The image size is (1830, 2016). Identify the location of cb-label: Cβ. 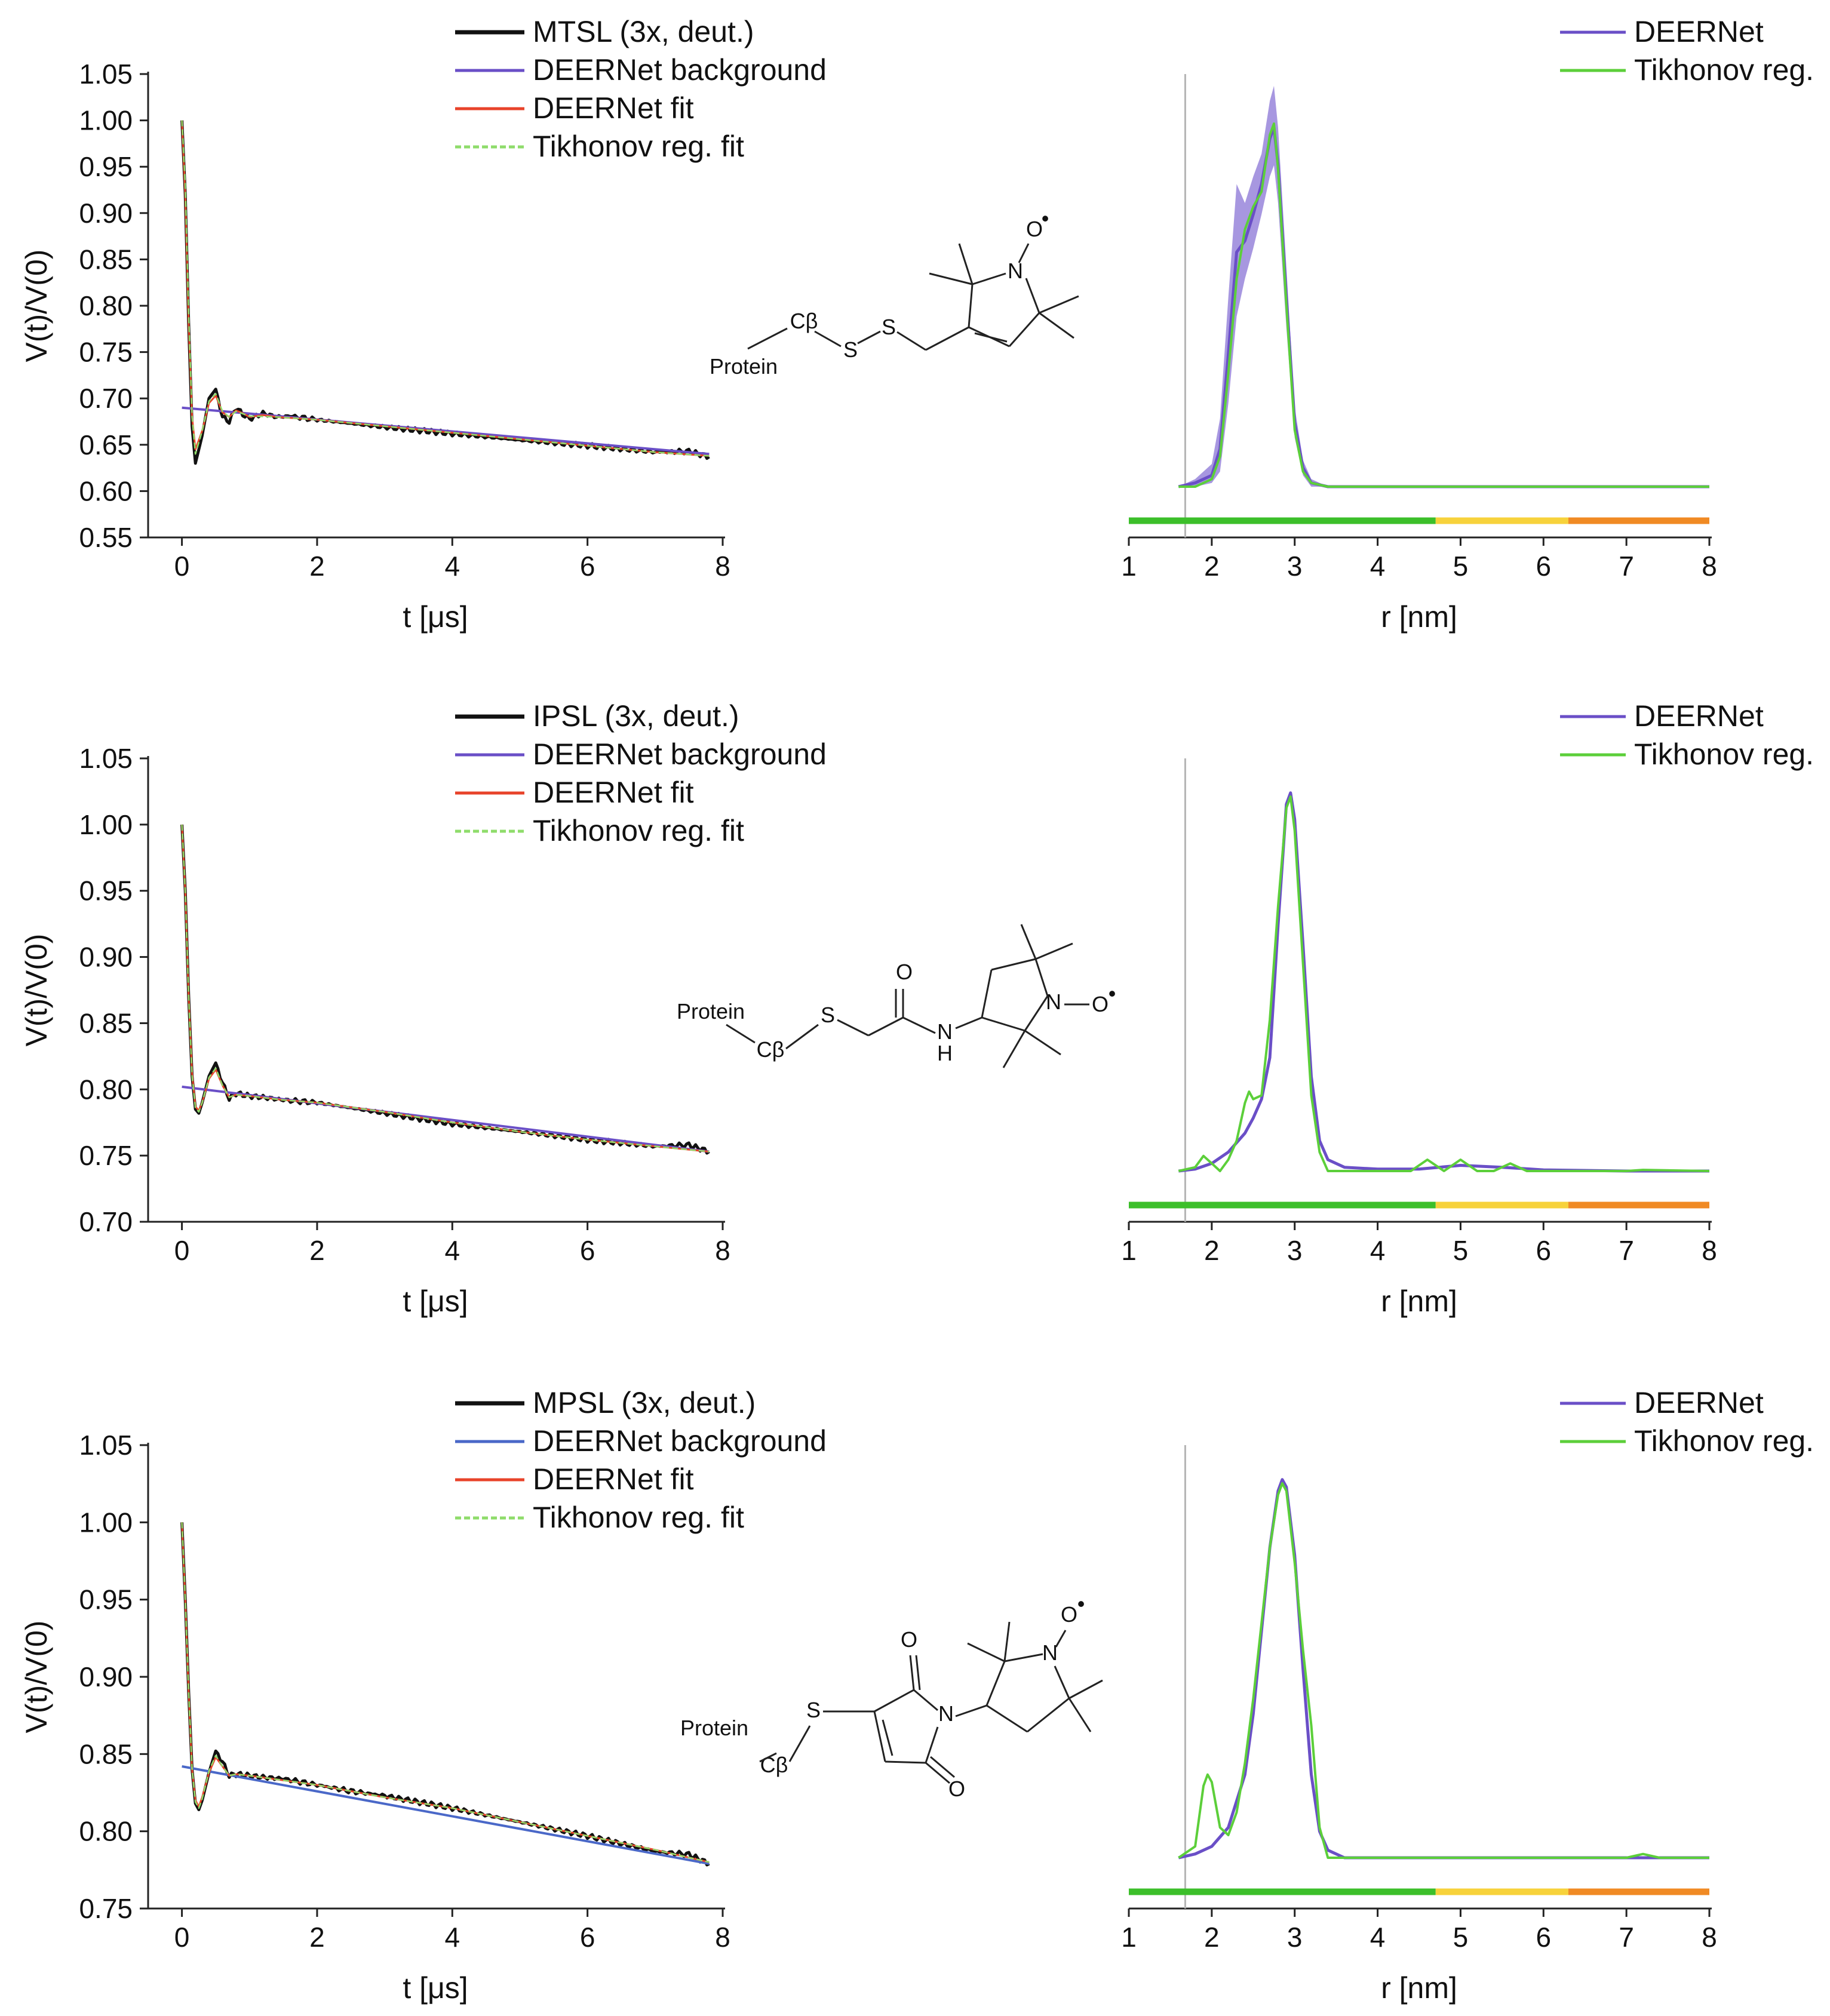
(771, 1049).